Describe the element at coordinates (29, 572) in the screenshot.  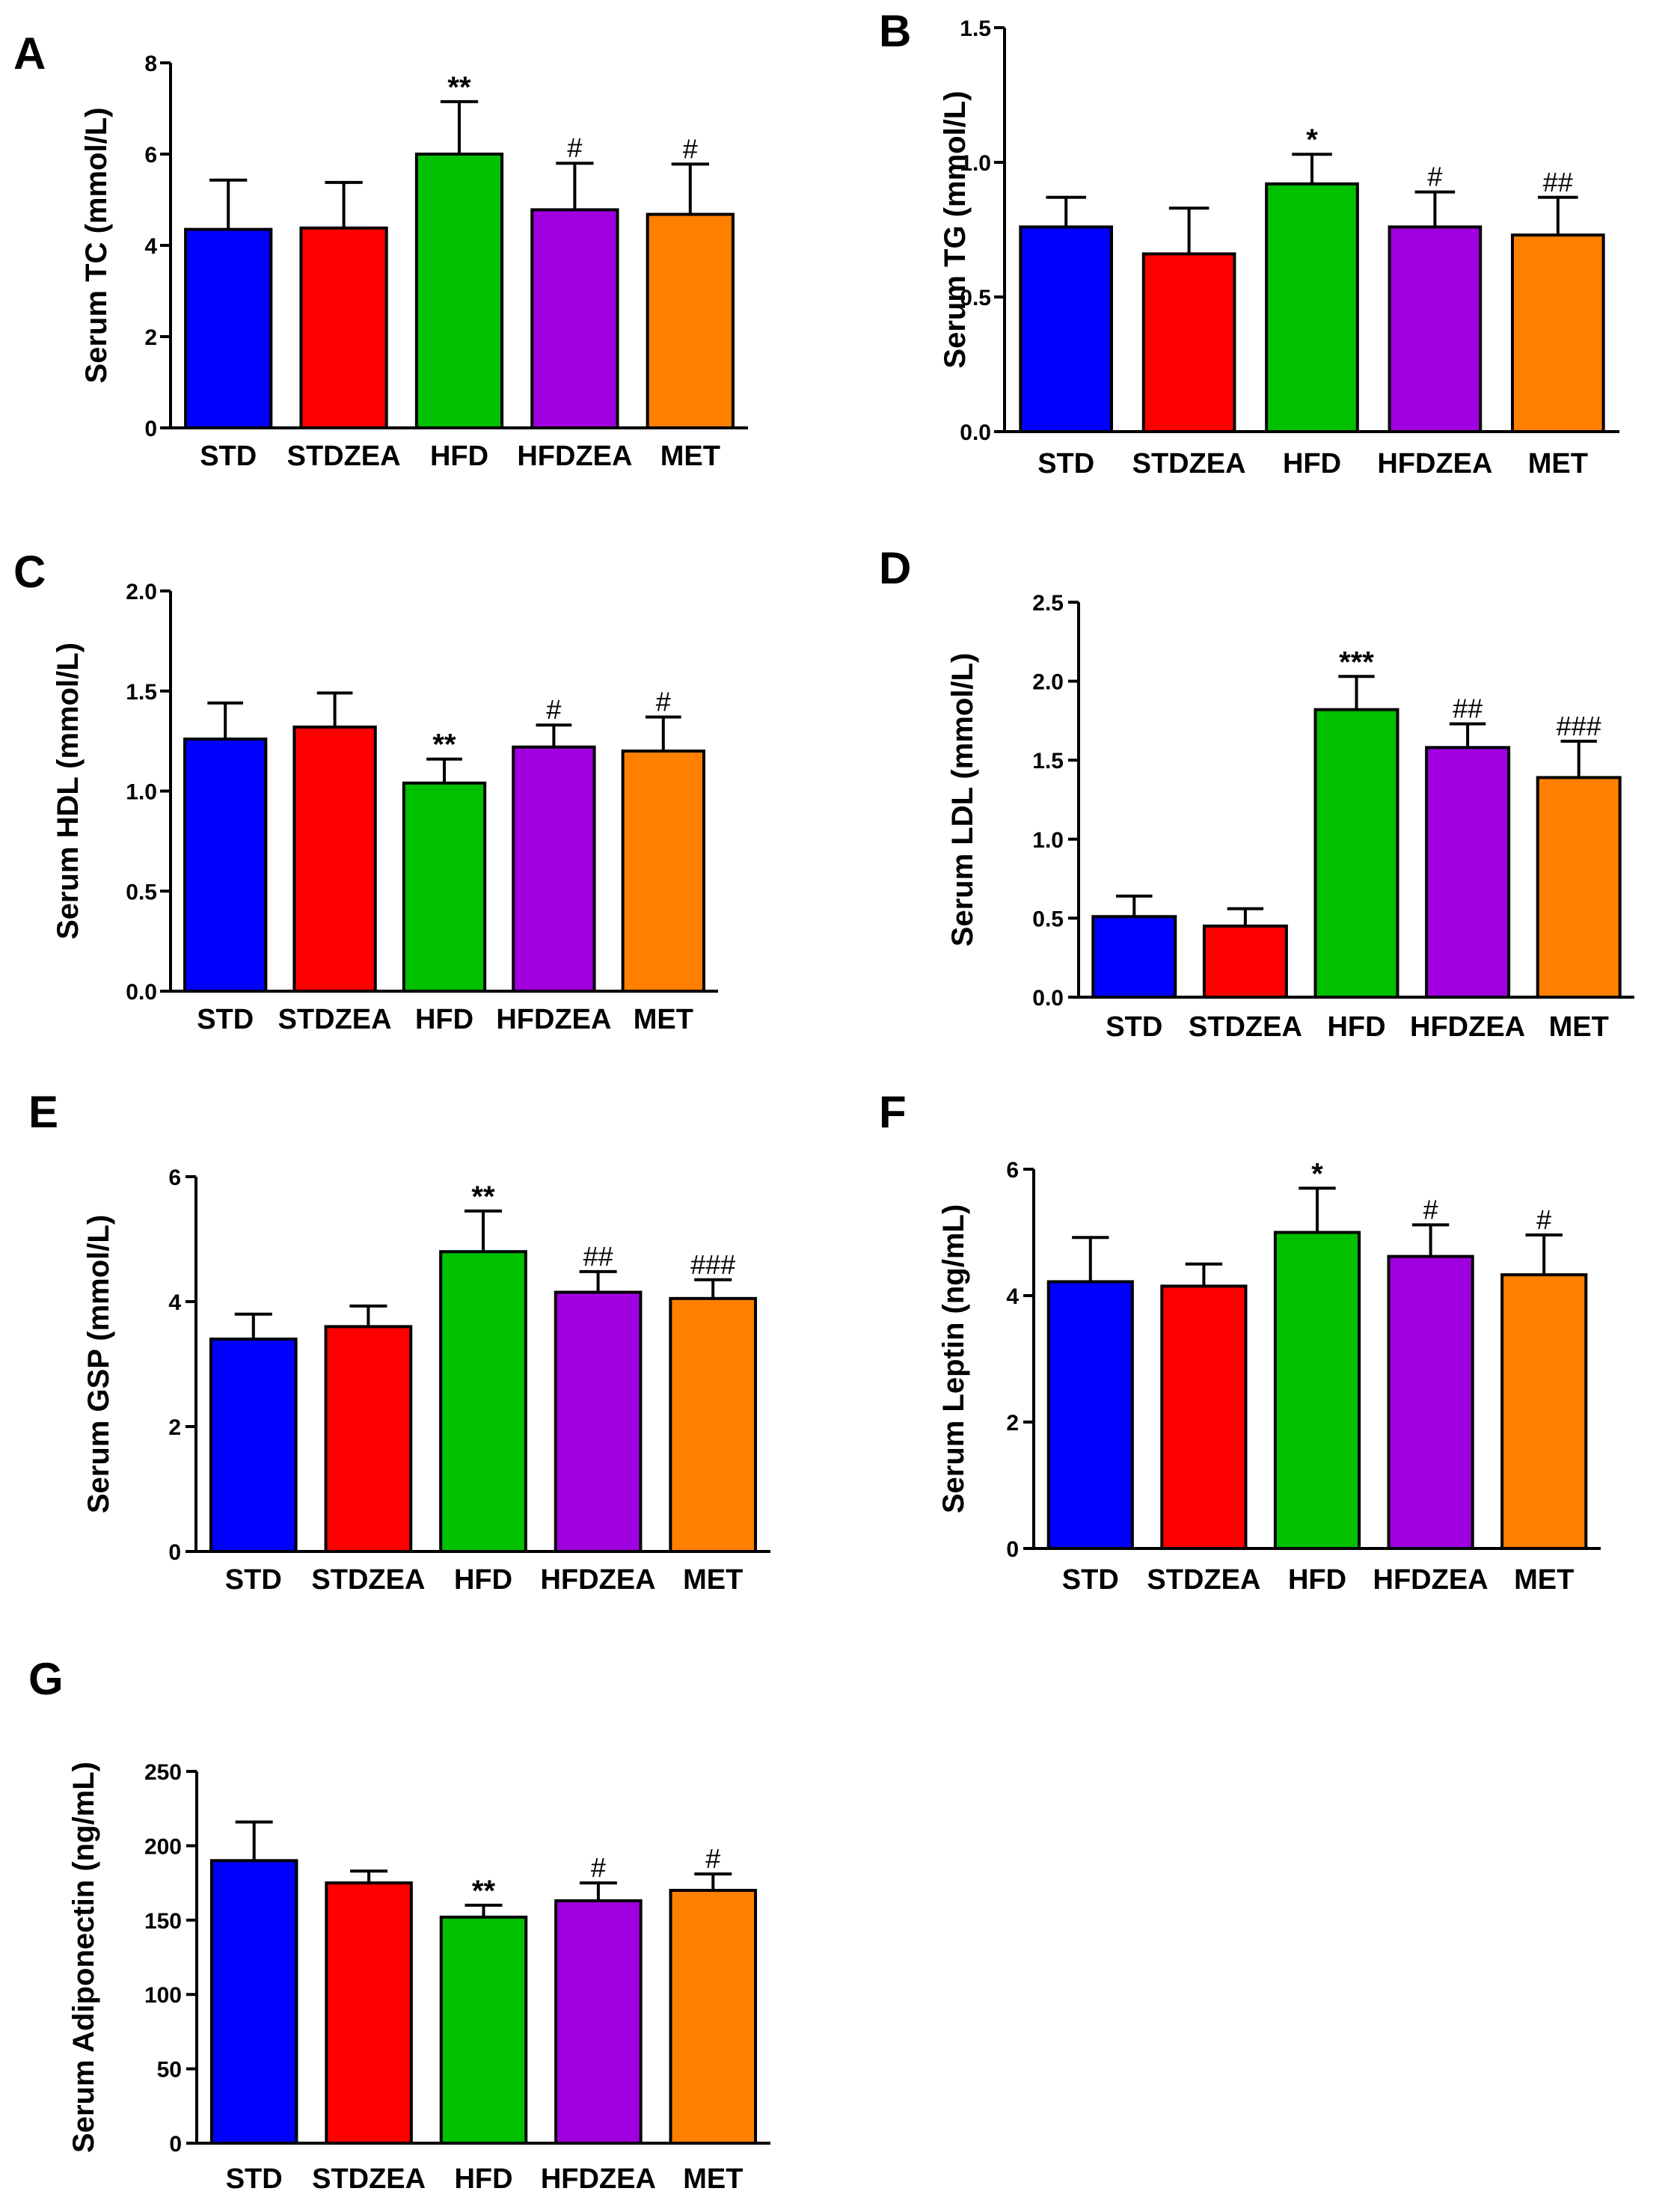
I see `panel-label: C` at that location.